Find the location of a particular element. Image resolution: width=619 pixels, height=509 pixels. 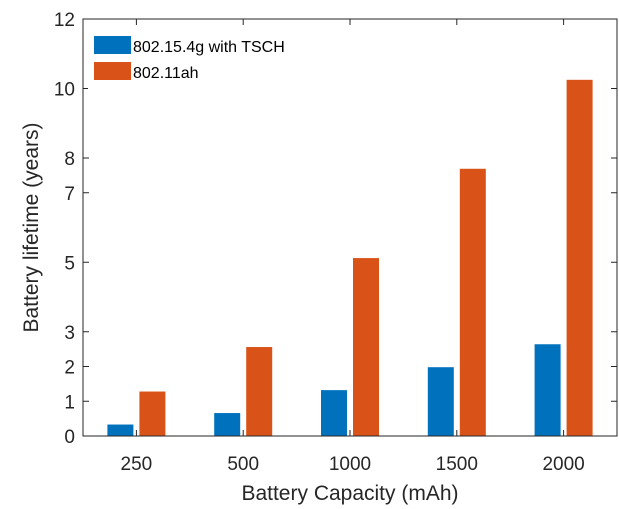

x-tick-label: 2000 is located at coordinates (563, 464).